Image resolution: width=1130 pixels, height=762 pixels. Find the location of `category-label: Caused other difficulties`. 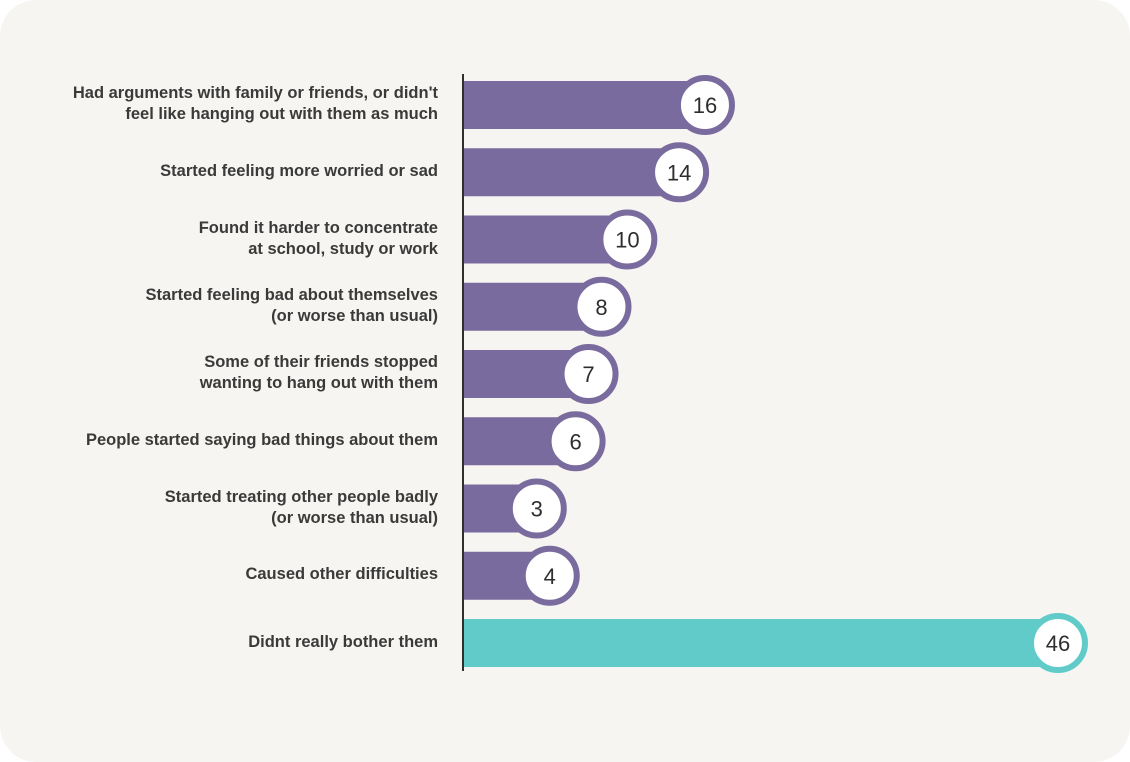

category-label: Caused other difficulties is located at coordinates (341, 574).